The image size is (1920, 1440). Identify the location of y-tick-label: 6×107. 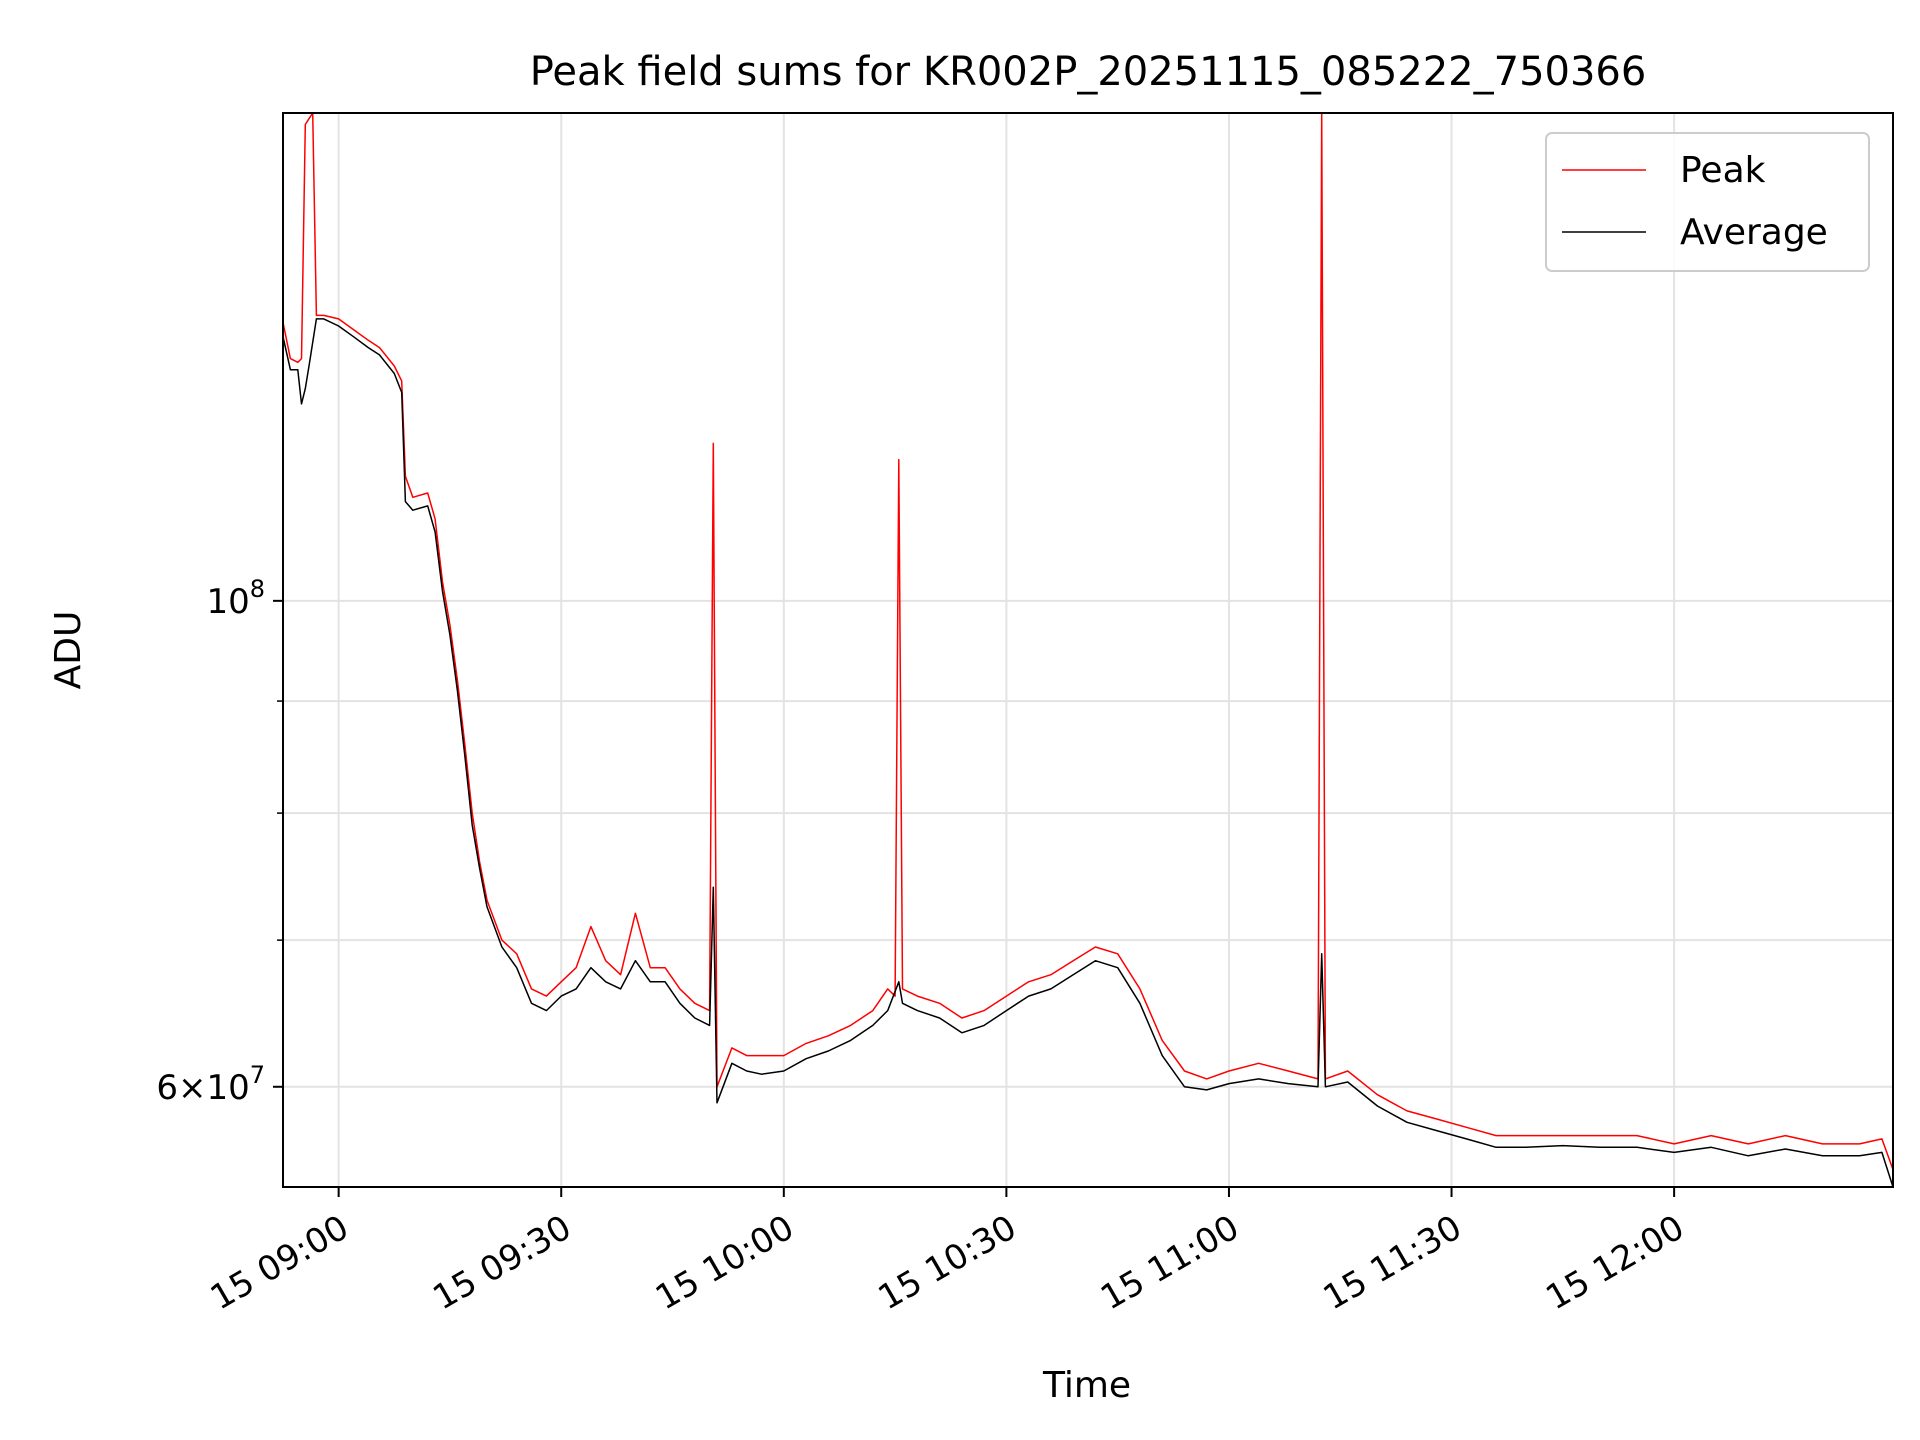
(210, 1084).